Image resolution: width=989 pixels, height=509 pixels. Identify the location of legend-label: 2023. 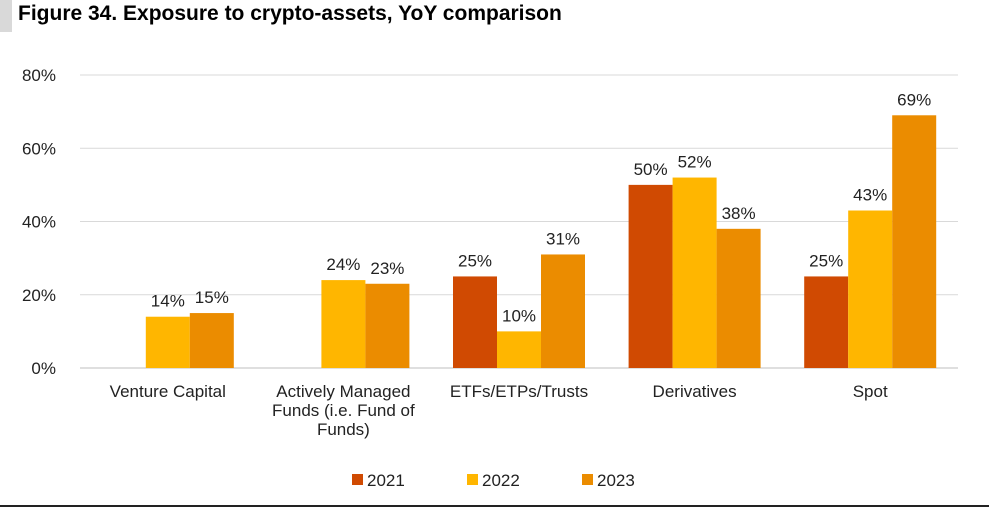
(616, 480).